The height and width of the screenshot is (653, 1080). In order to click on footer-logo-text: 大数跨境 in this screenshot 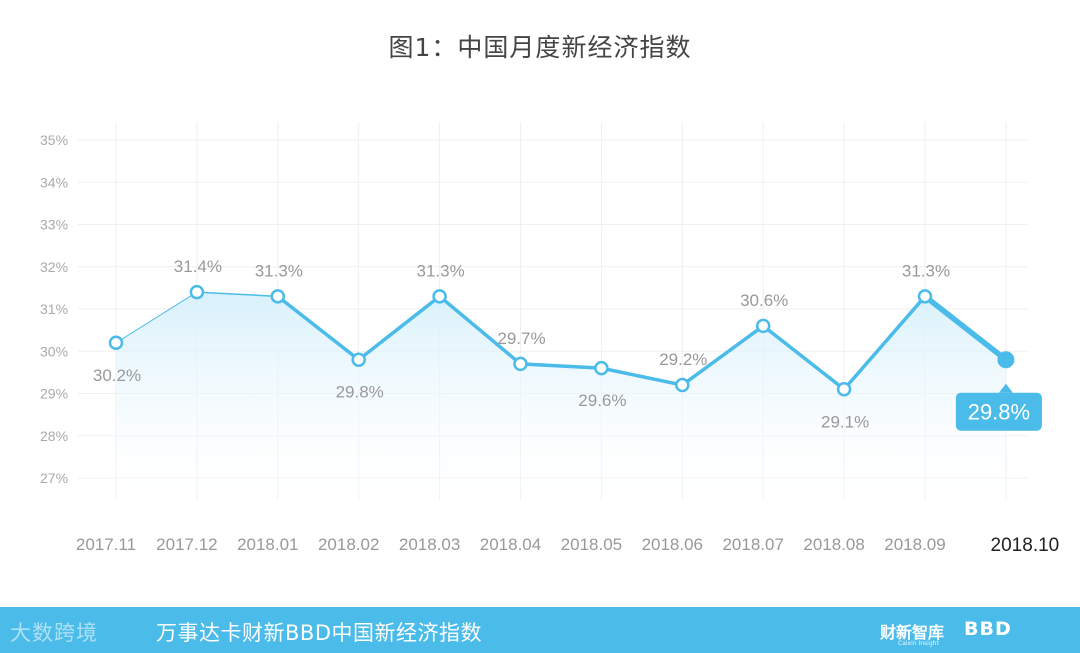, I will do `click(54, 633)`.